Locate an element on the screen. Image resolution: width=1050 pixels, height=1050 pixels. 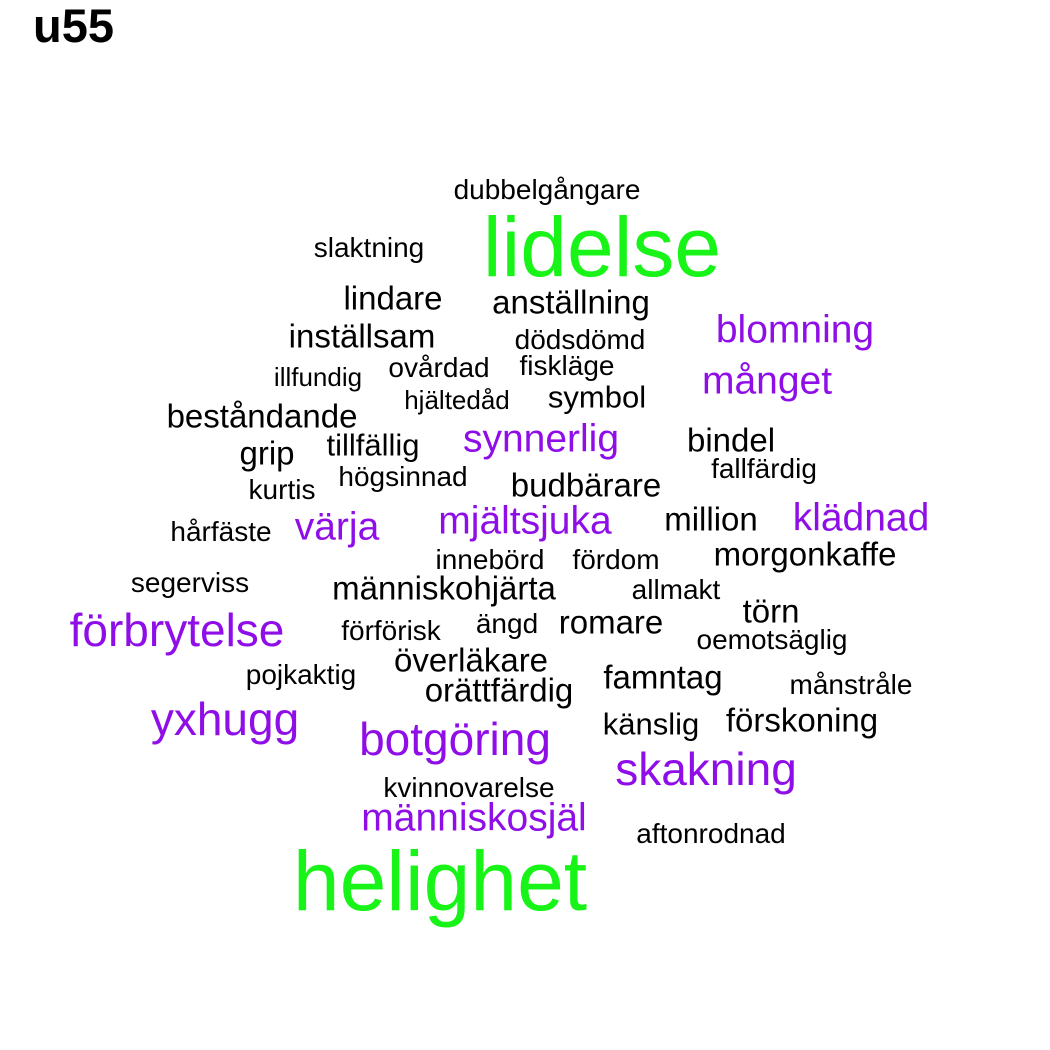
word-famntag: famntag is located at coordinates (663, 677).